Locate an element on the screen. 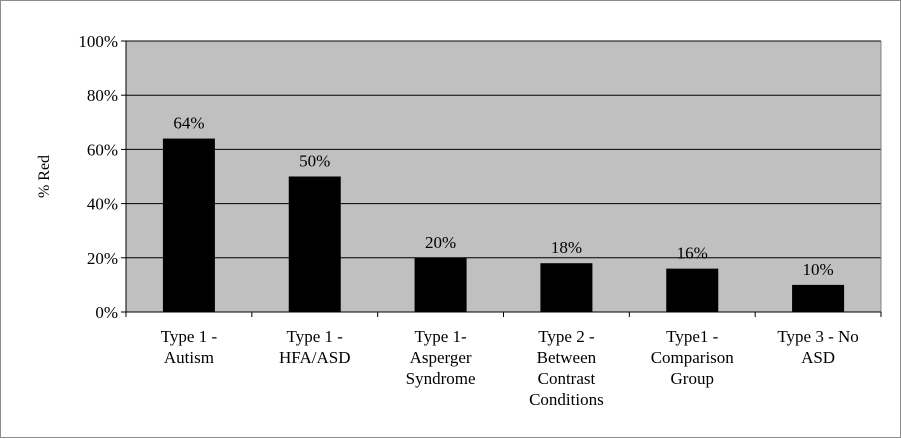 This screenshot has width=901, height=439. category-label: Type 1- Asperger Syndrome is located at coordinates (441, 357).